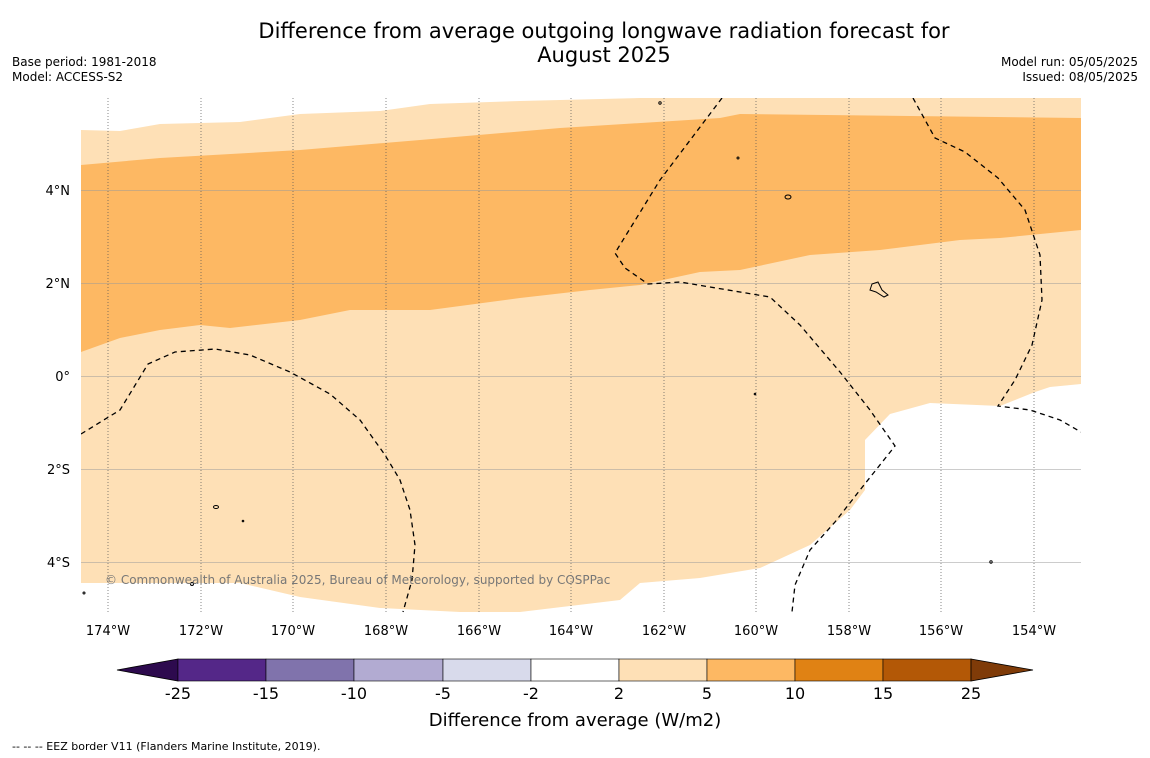 The image size is (1150, 758). Describe the element at coordinates (575, 720) in the screenshot. I see `colorbar-label: Difference from average (W/m2)` at that location.